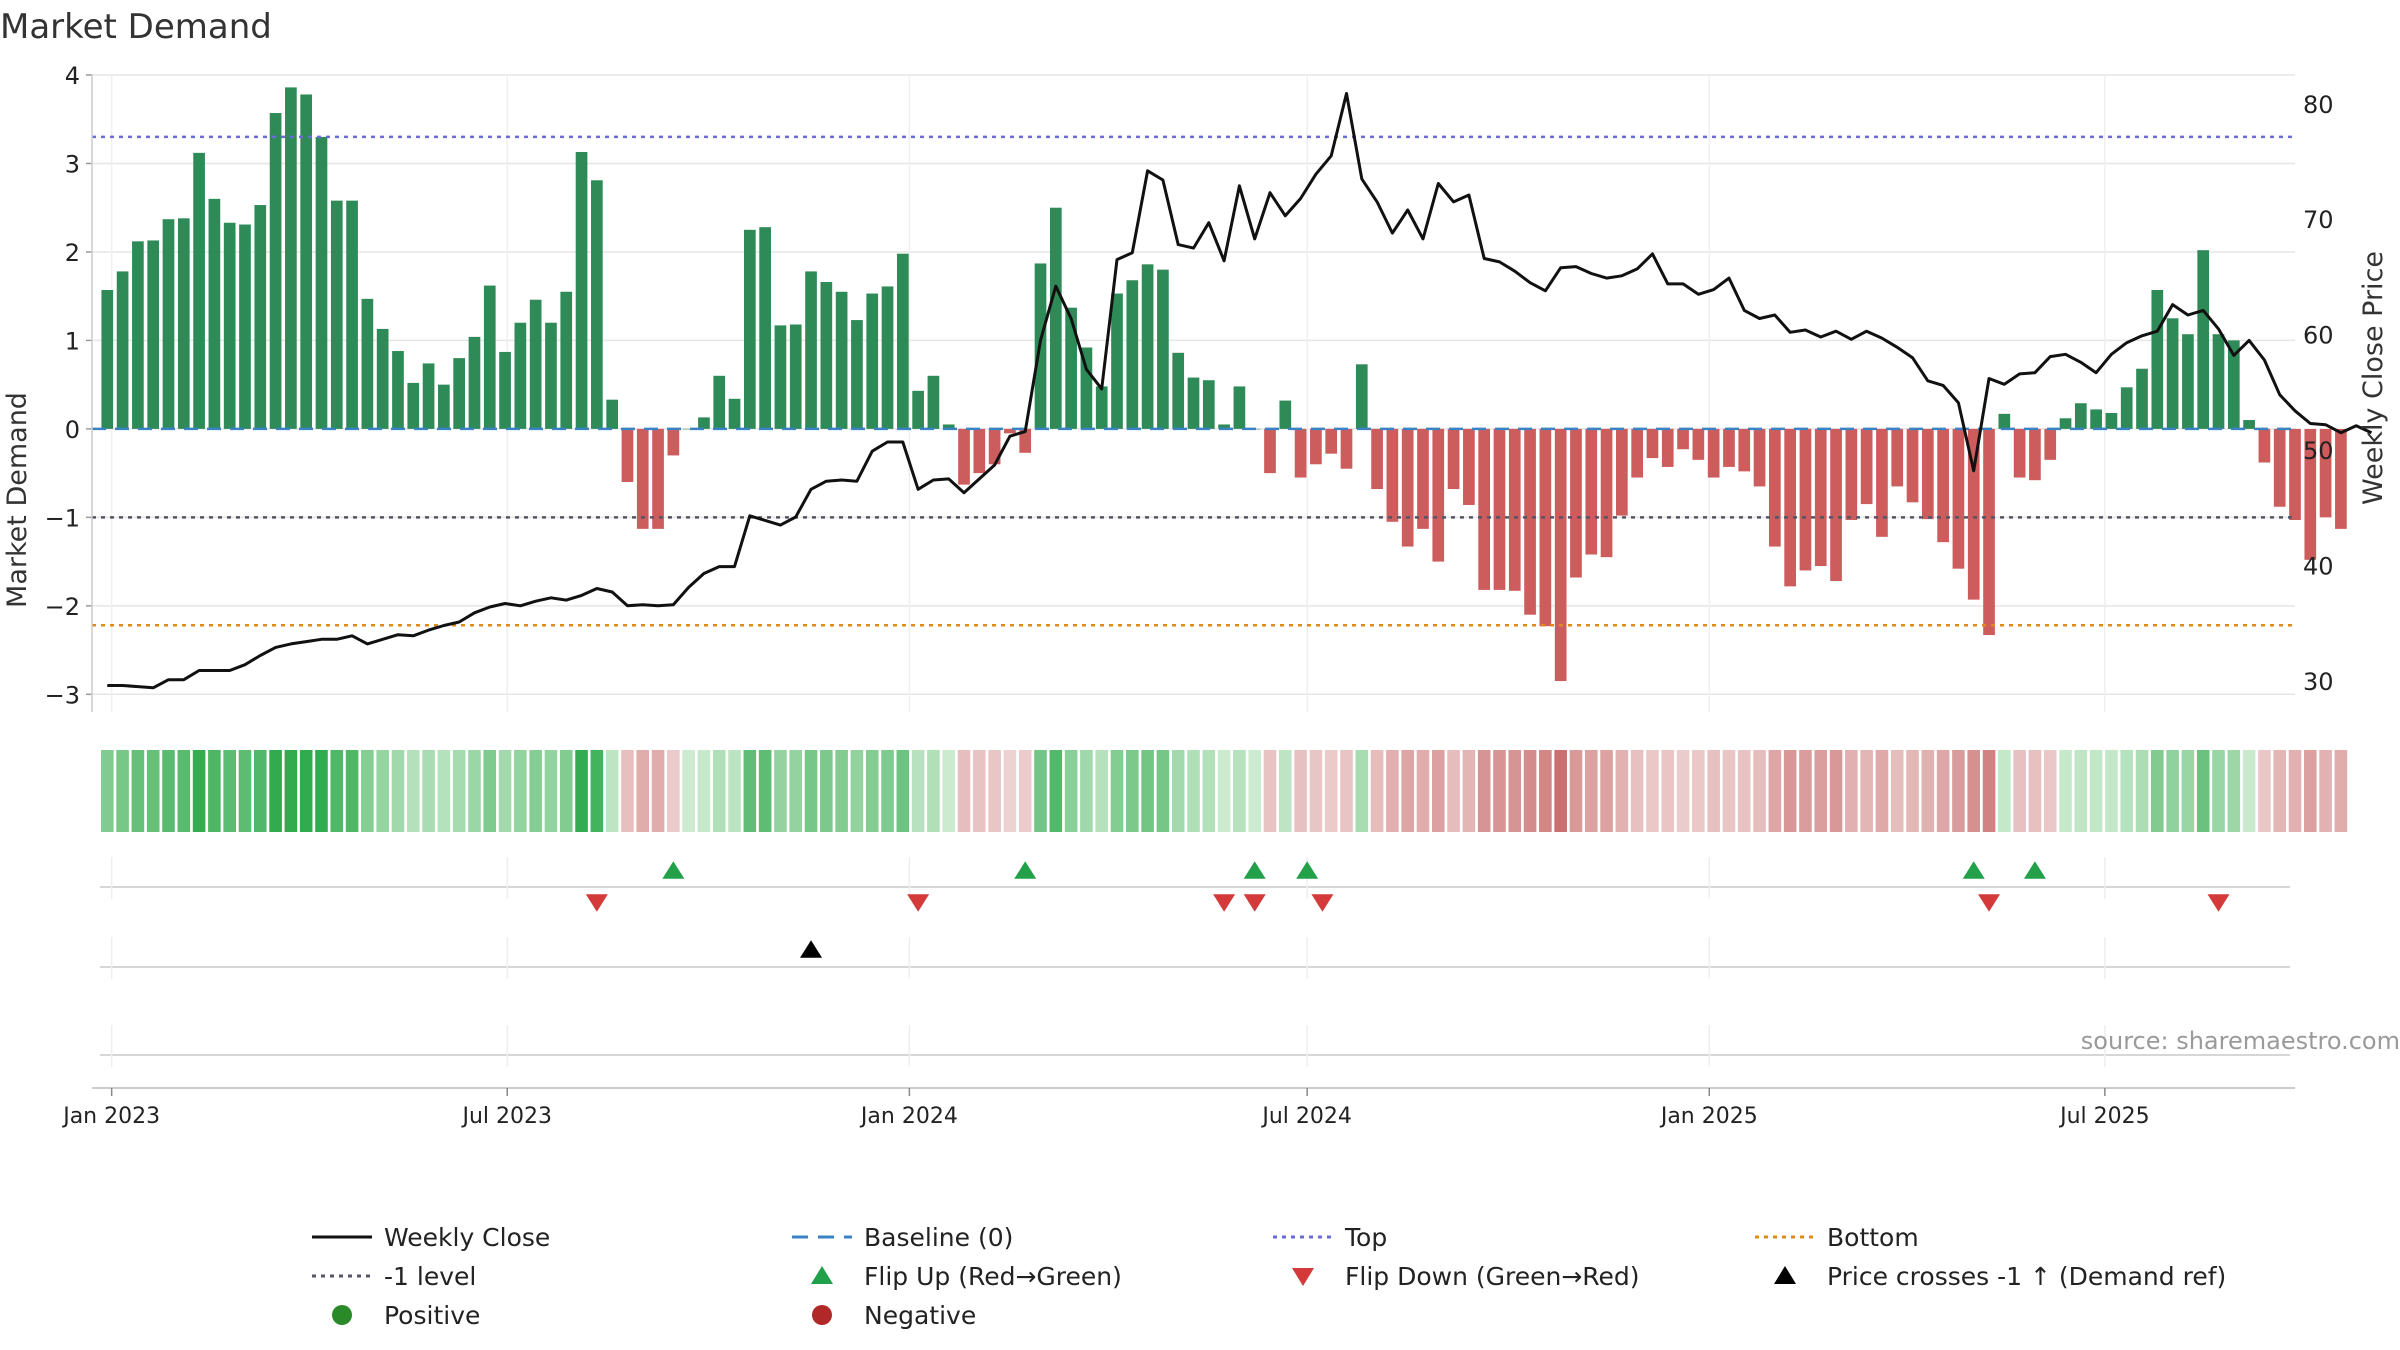 The width and height of the screenshot is (2400, 1350). I want to click on y-left-tick-label: 2, so click(72, 253).